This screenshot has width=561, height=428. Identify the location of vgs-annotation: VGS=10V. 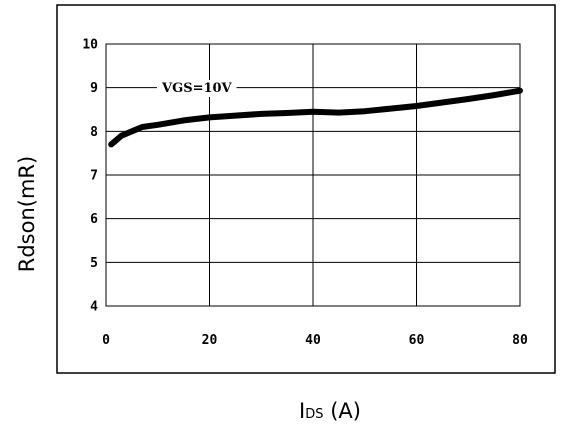
(197, 88).